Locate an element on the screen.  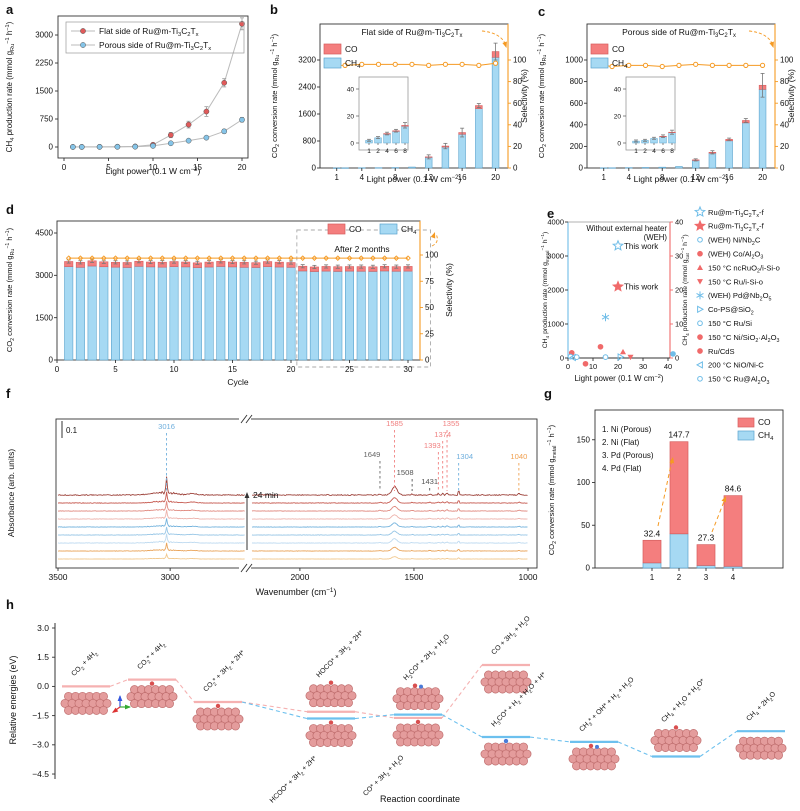
svg-text: 1600 is located at coordinates (307, 114).